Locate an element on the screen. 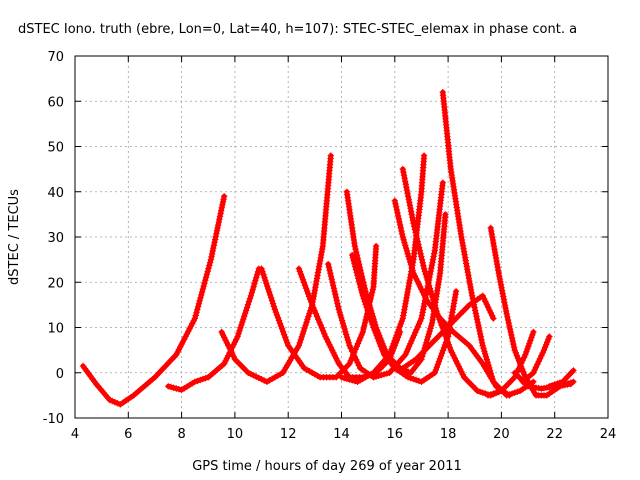 The height and width of the screenshot is (480, 640). y-tick-label: 50 is located at coordinates (55, 148).